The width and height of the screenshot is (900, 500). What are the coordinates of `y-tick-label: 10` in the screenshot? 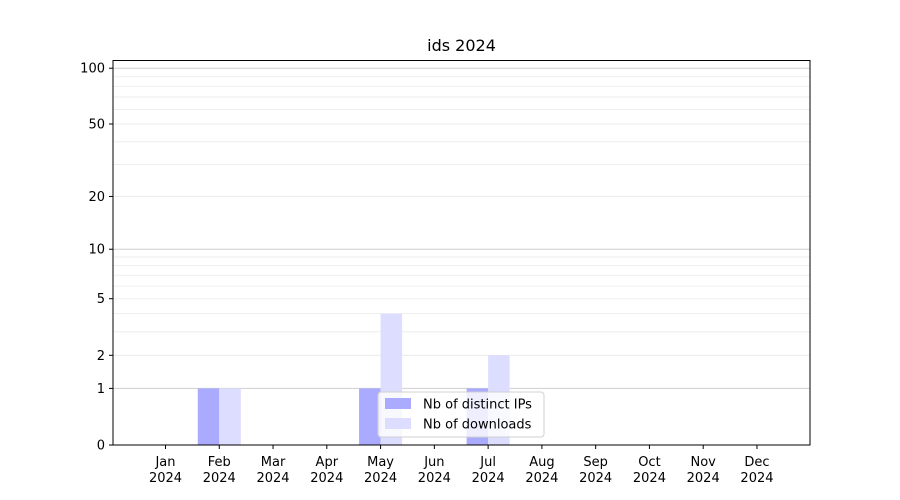 It's located at (96, 250).